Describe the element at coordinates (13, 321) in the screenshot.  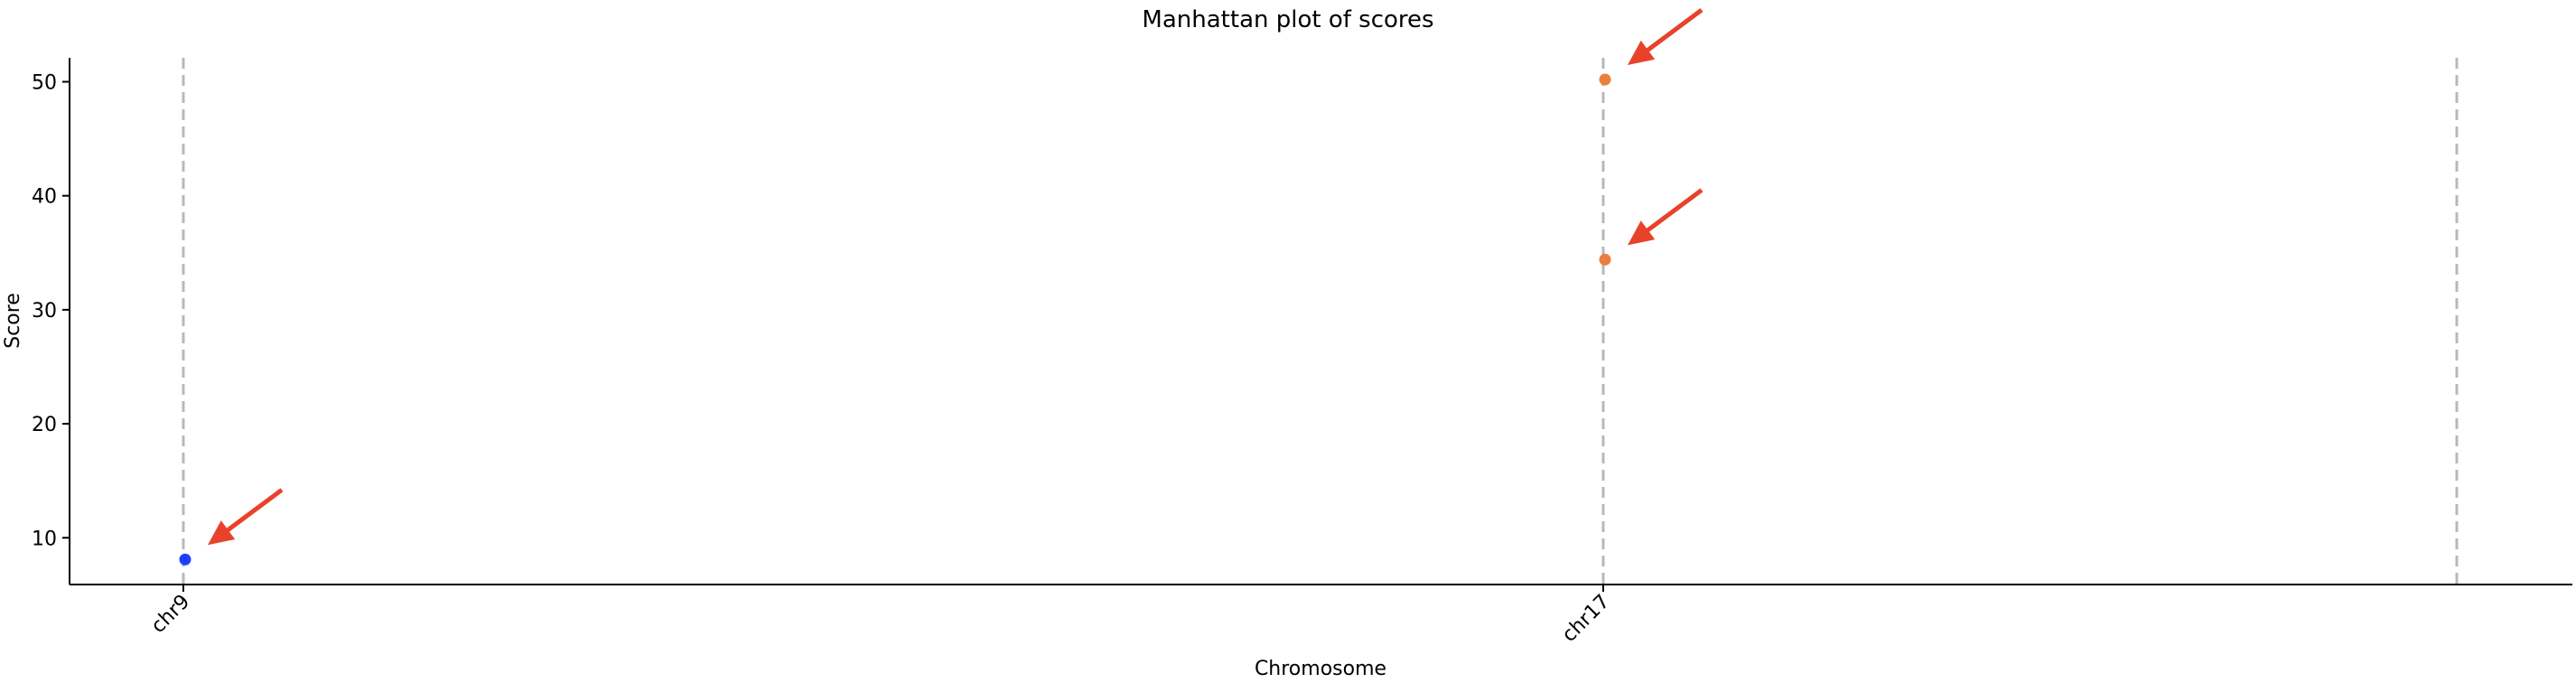
I see `y-axis-label: Score` at that location.